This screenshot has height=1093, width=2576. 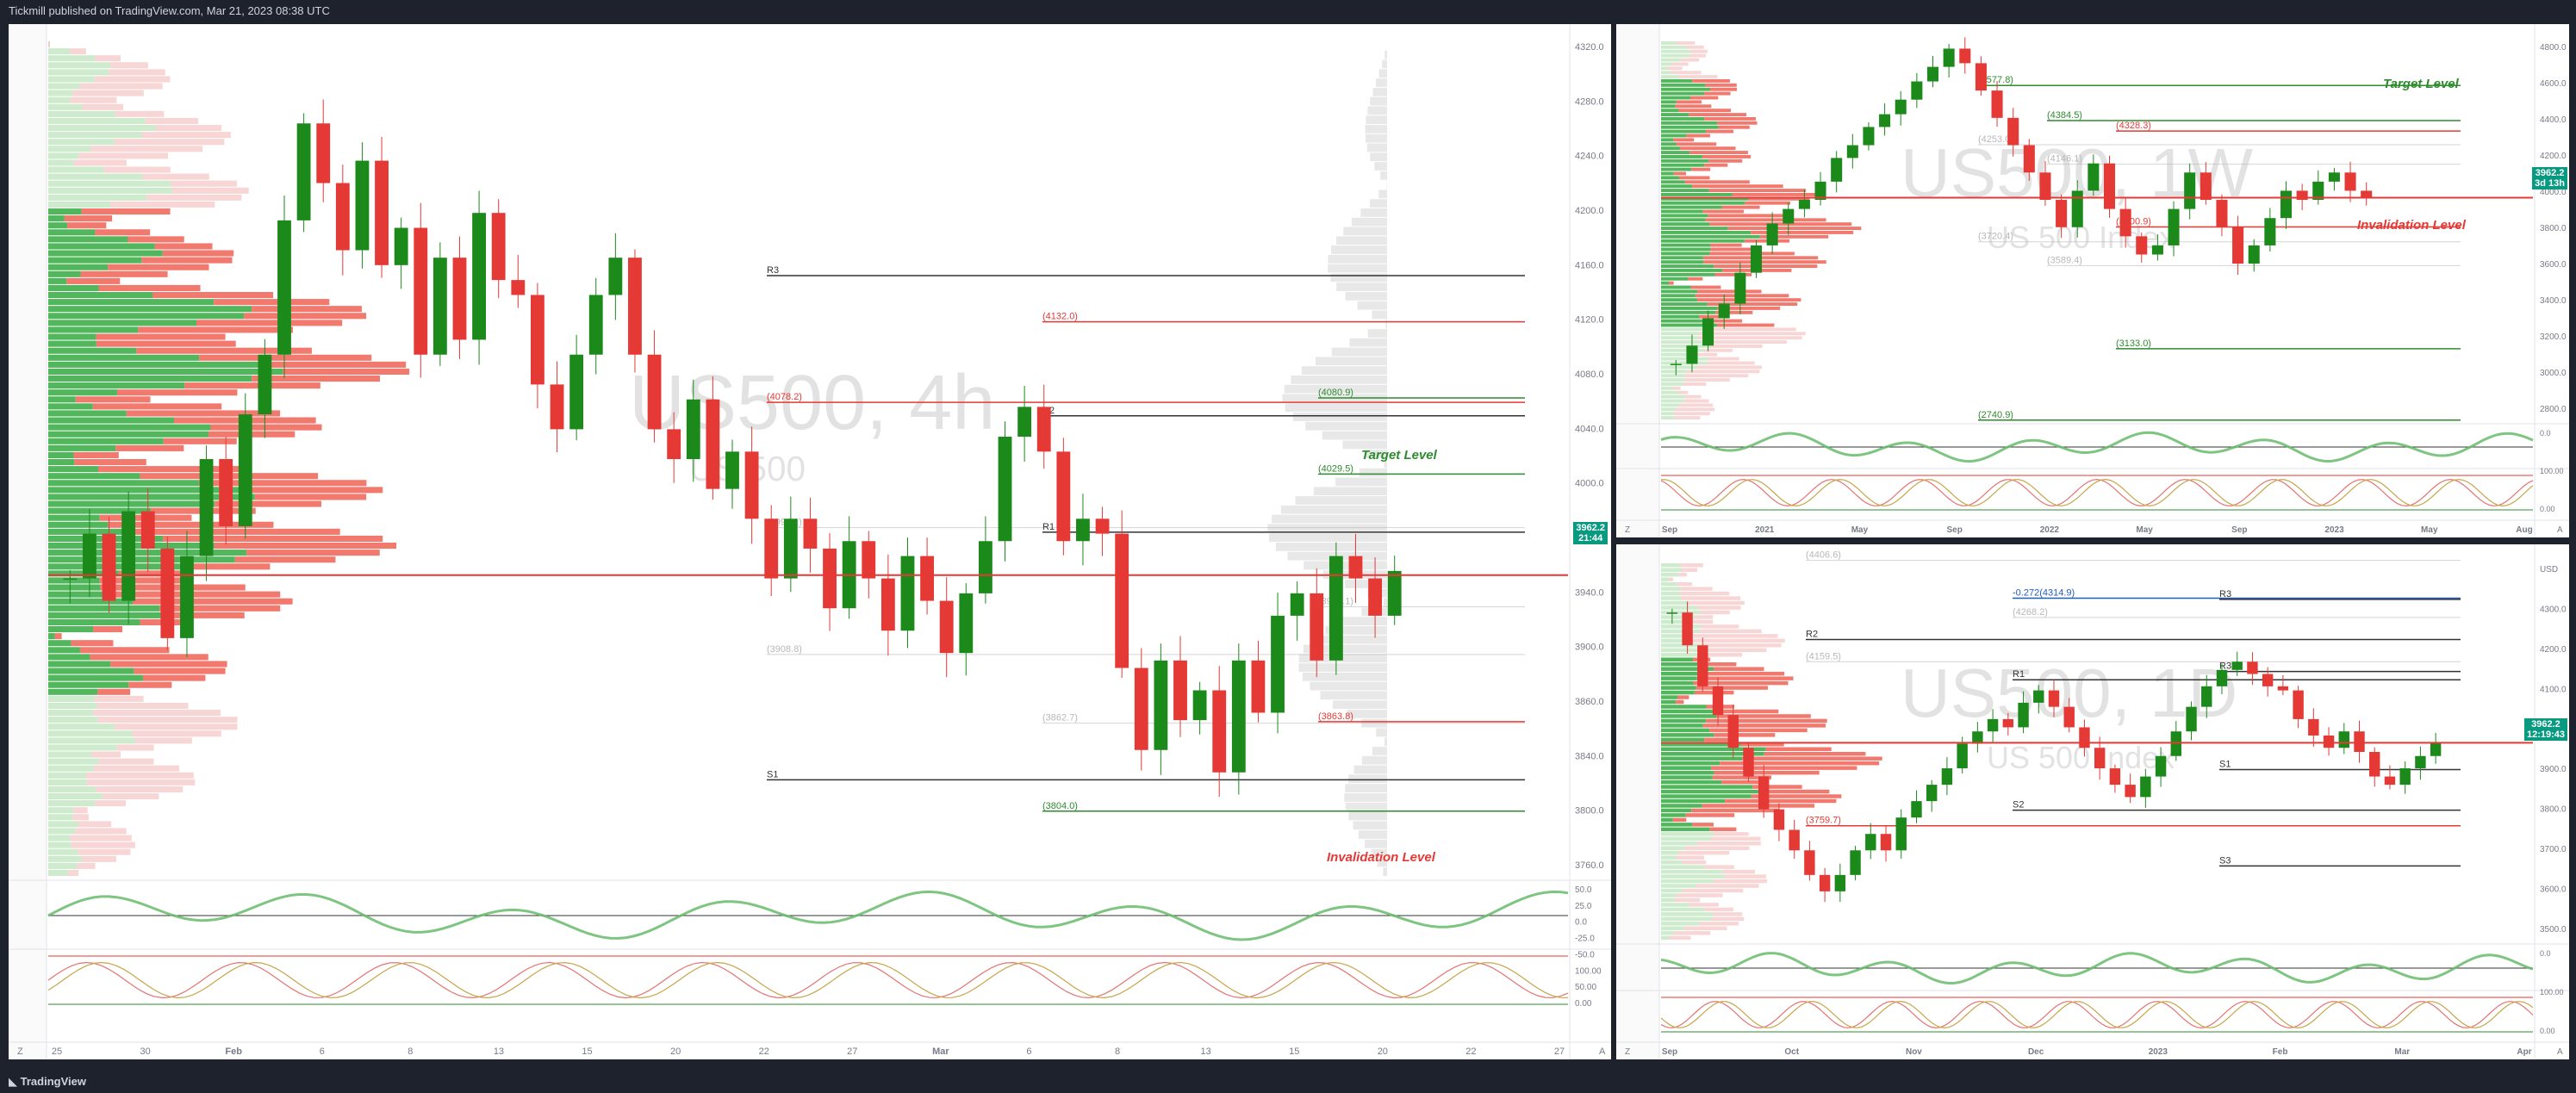 What do you see at coordinates (2225, 666) in the screenshot?
I see `price-level-label: R3` at bounding box center [2225, 666].